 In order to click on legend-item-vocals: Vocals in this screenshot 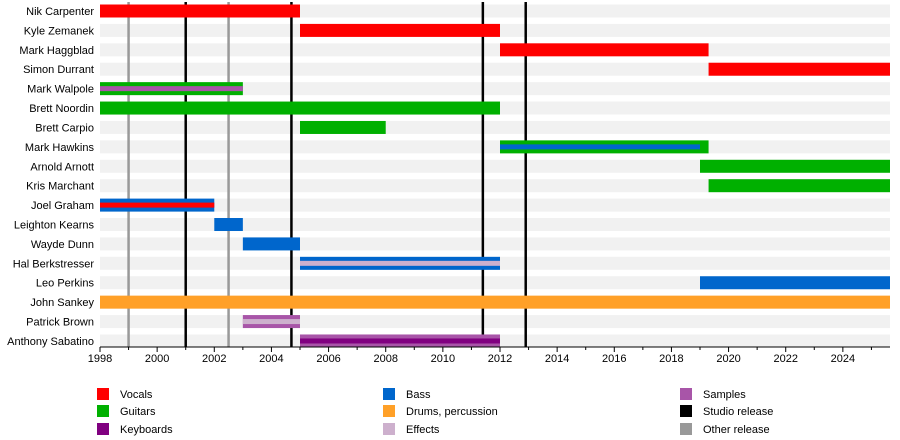, I will do `click(125, 394)`.